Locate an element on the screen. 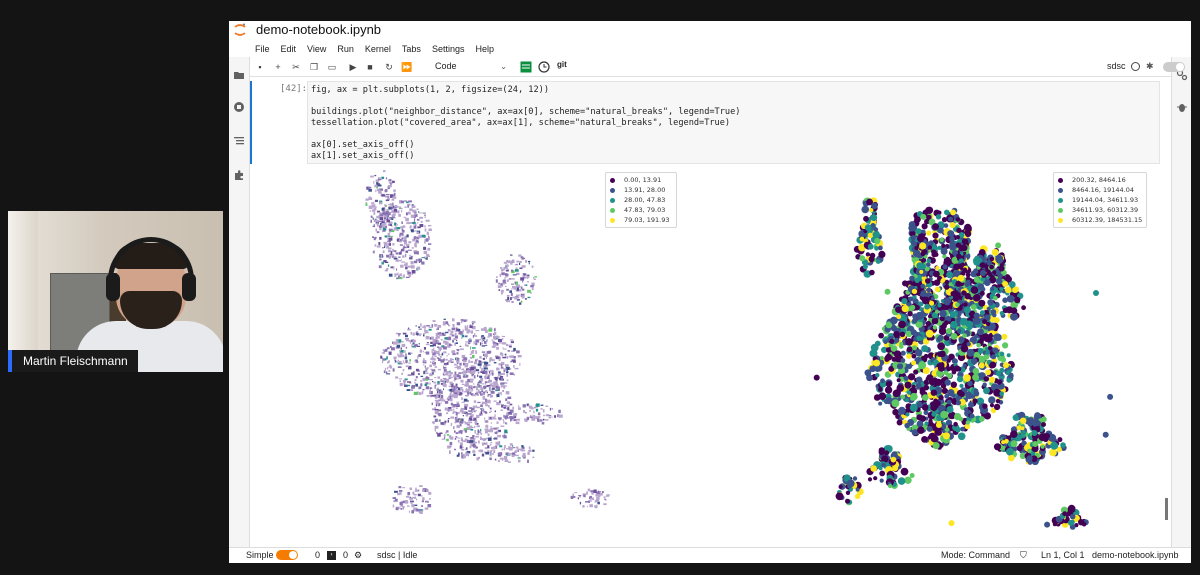  debugger-toggle is located at coordinates (1174, 67).